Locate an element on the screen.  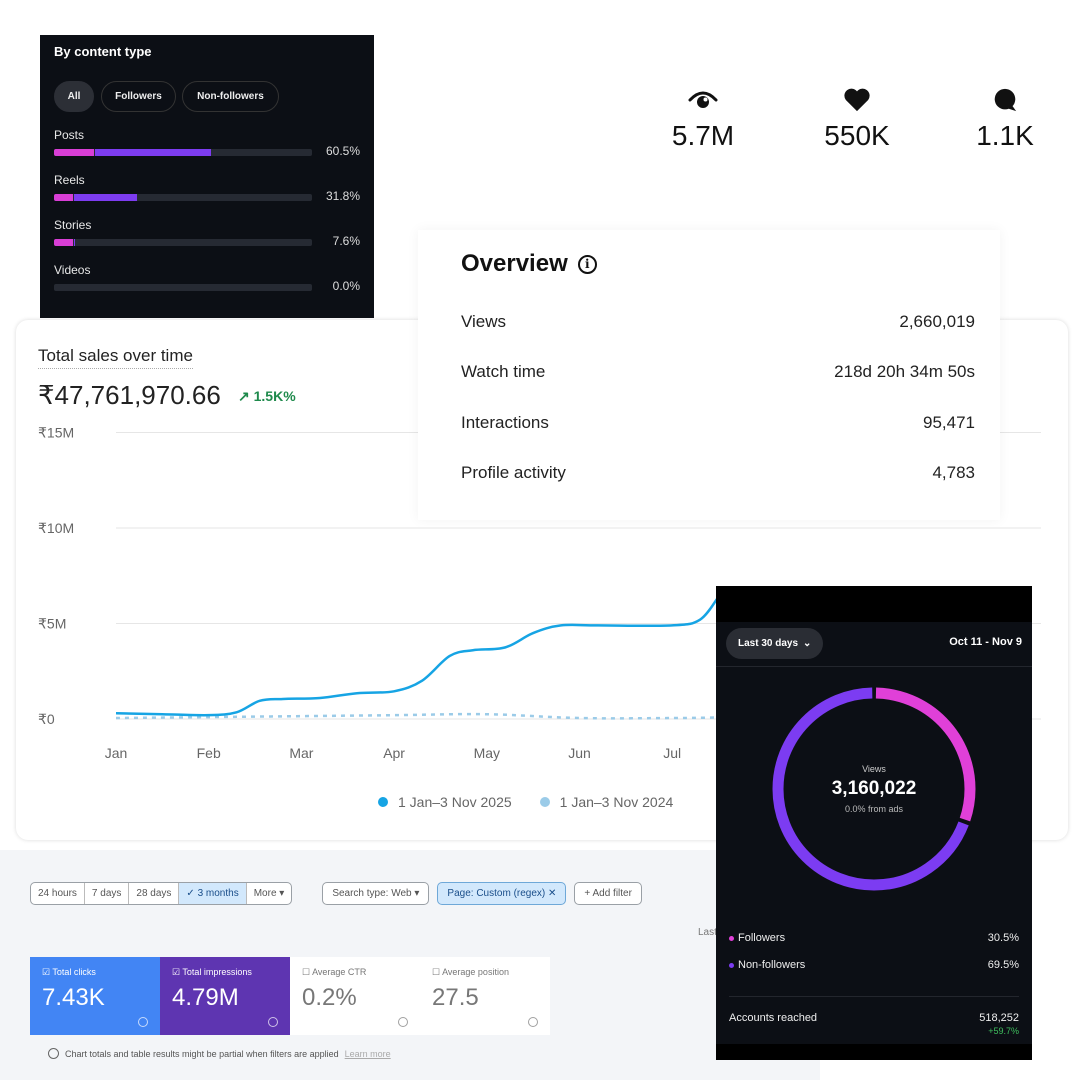
x-tick-label: Jan is located at coordinates (116, 753).